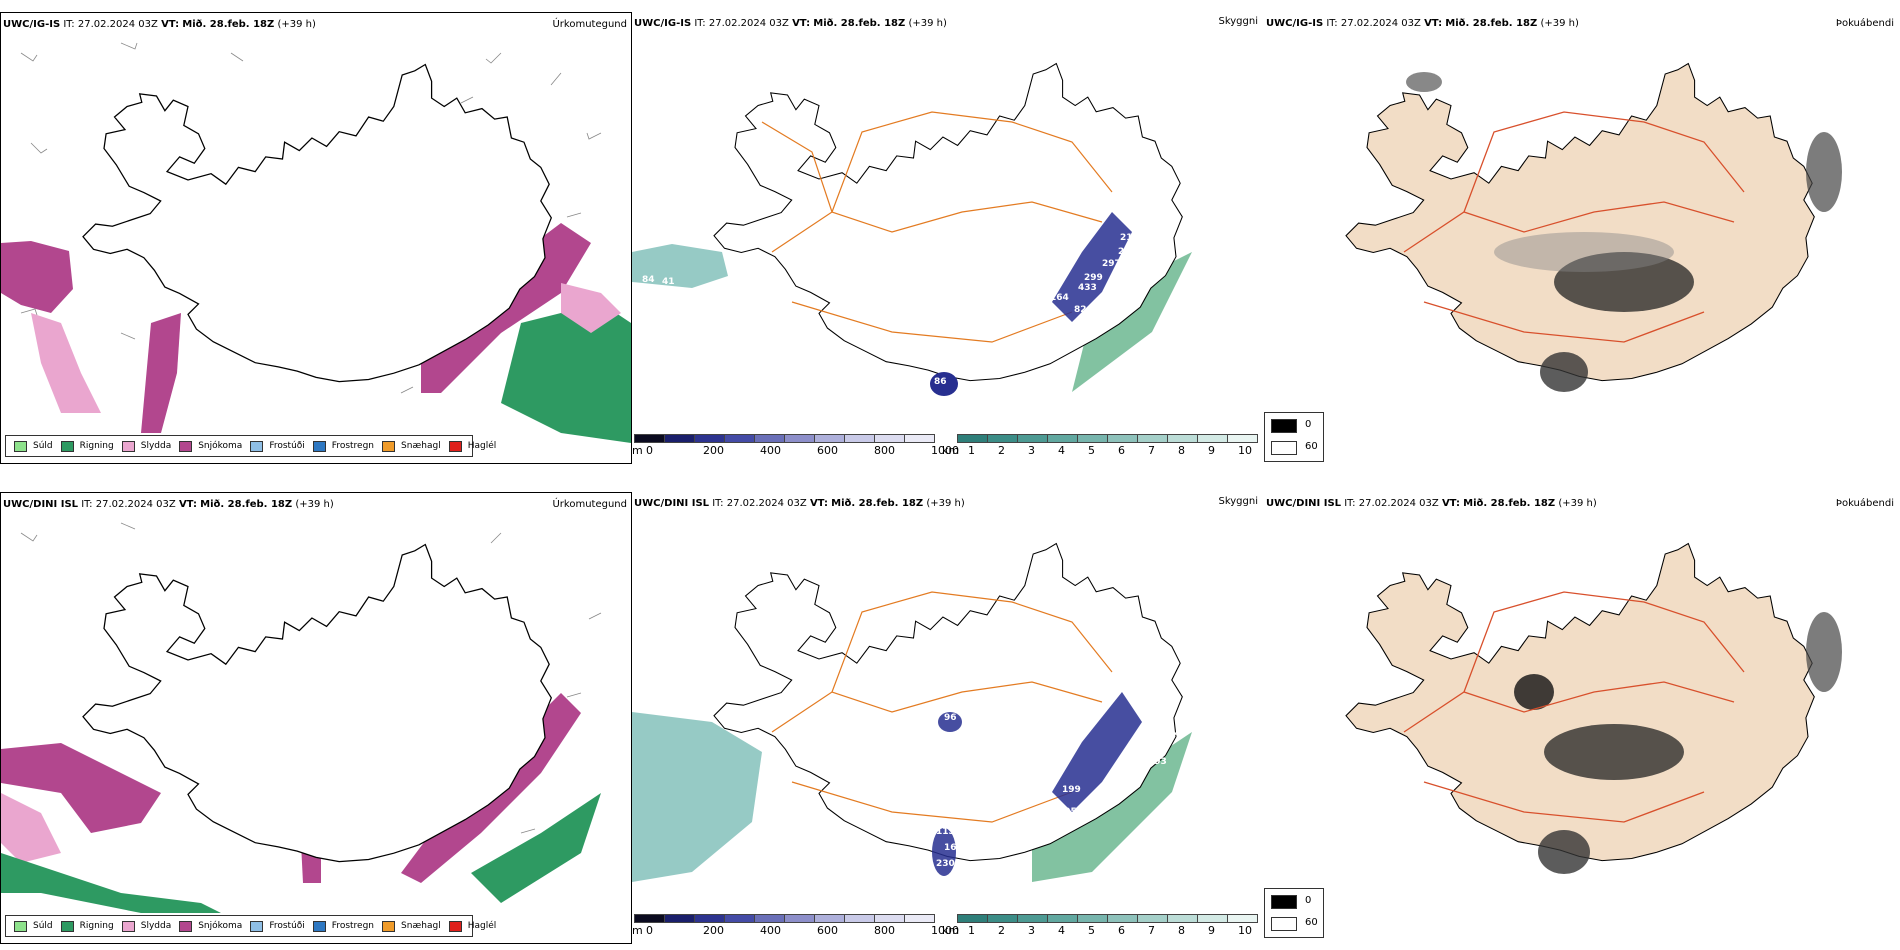 The height and width of the screenshot is (950, 1900). Describe the element at coordinates (1238, 501) in the screenshot. I see `panel-title: Skyggni` at that location.